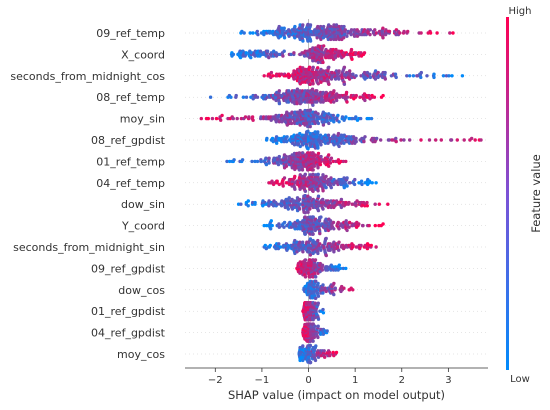 This screenshot has height=410, width=550. Describe the element at coordinates (507, 193) in the screenshot. I see `colorbar-gradient` at that location.